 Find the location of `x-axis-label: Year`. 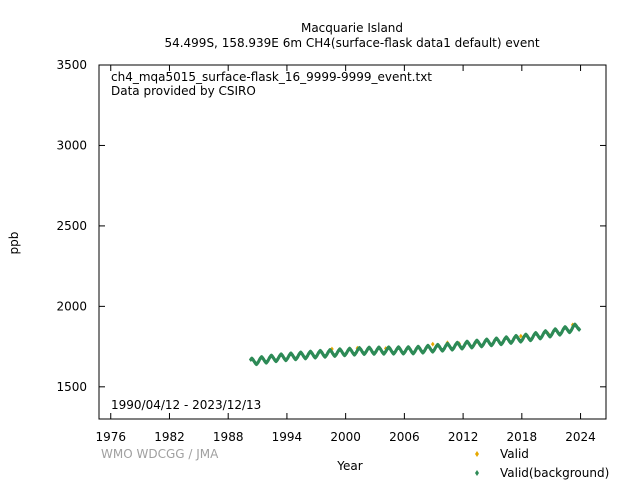

x-axis-label: Year is located at coordinates (349, 466).